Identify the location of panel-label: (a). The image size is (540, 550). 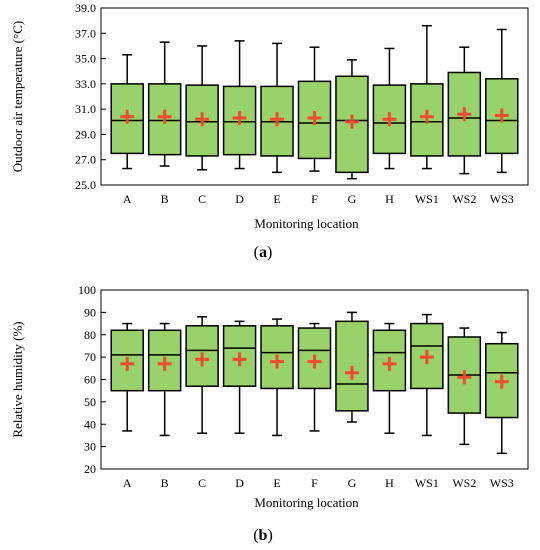
(263, 252).